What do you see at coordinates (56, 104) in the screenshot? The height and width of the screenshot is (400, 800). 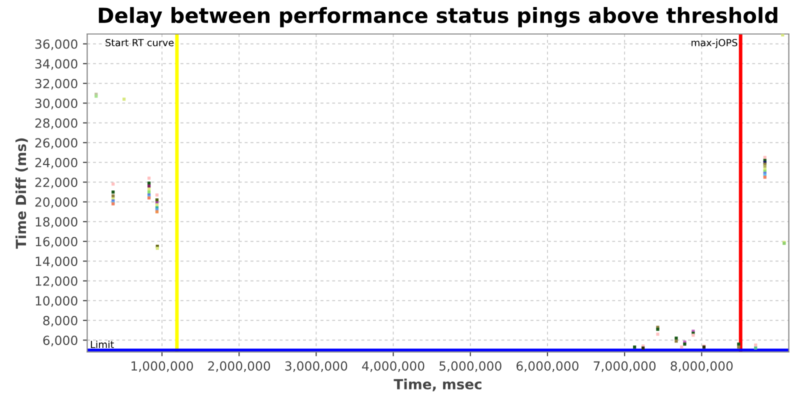 I see `y-tick-label: 30,000` at bounding box center [56, 104].